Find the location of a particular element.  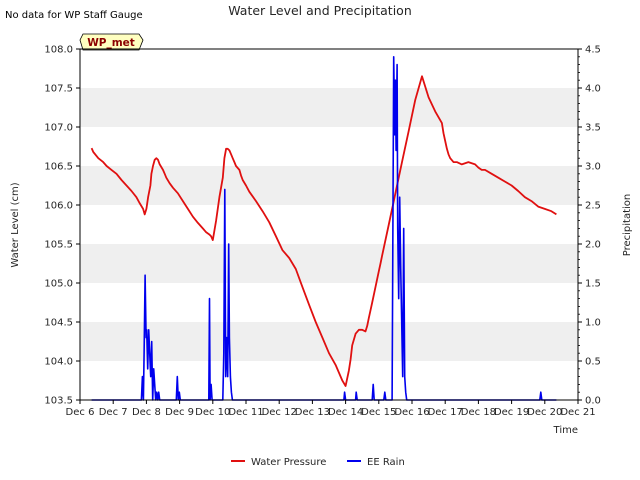

x-axis-label: Time is located at coordinates (565, 430).